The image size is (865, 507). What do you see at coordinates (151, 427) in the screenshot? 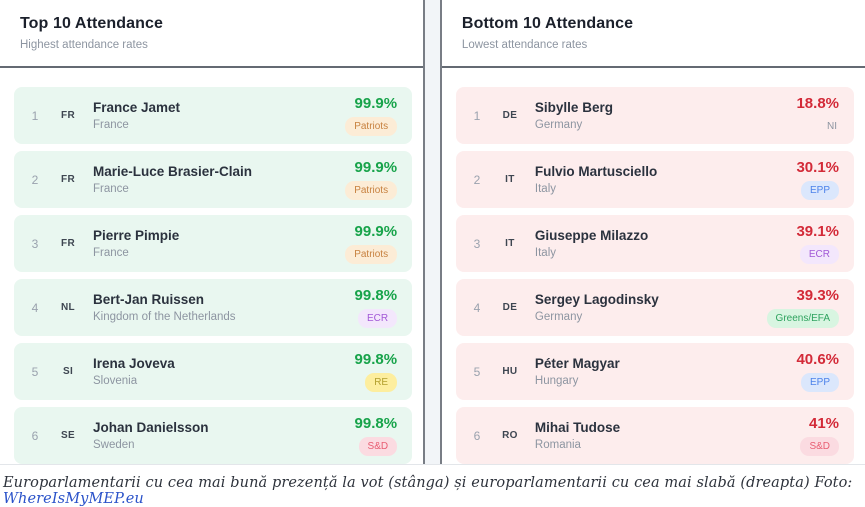
I see `mep-name: Johan Danielsson` at bounding box center [151, 427].